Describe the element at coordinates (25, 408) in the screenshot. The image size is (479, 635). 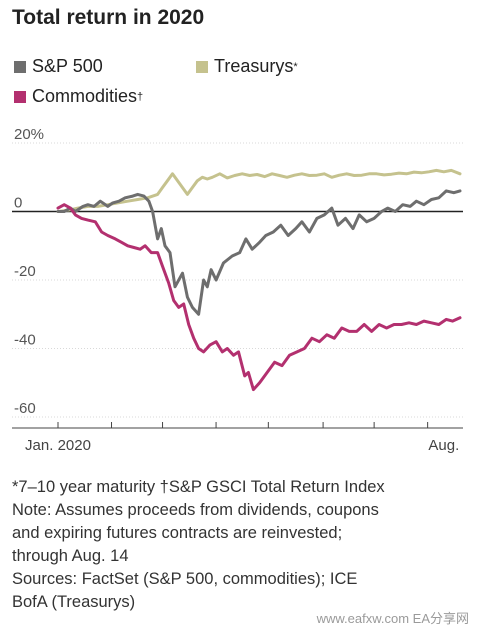
I see `y-tick-label: -60` at that location.